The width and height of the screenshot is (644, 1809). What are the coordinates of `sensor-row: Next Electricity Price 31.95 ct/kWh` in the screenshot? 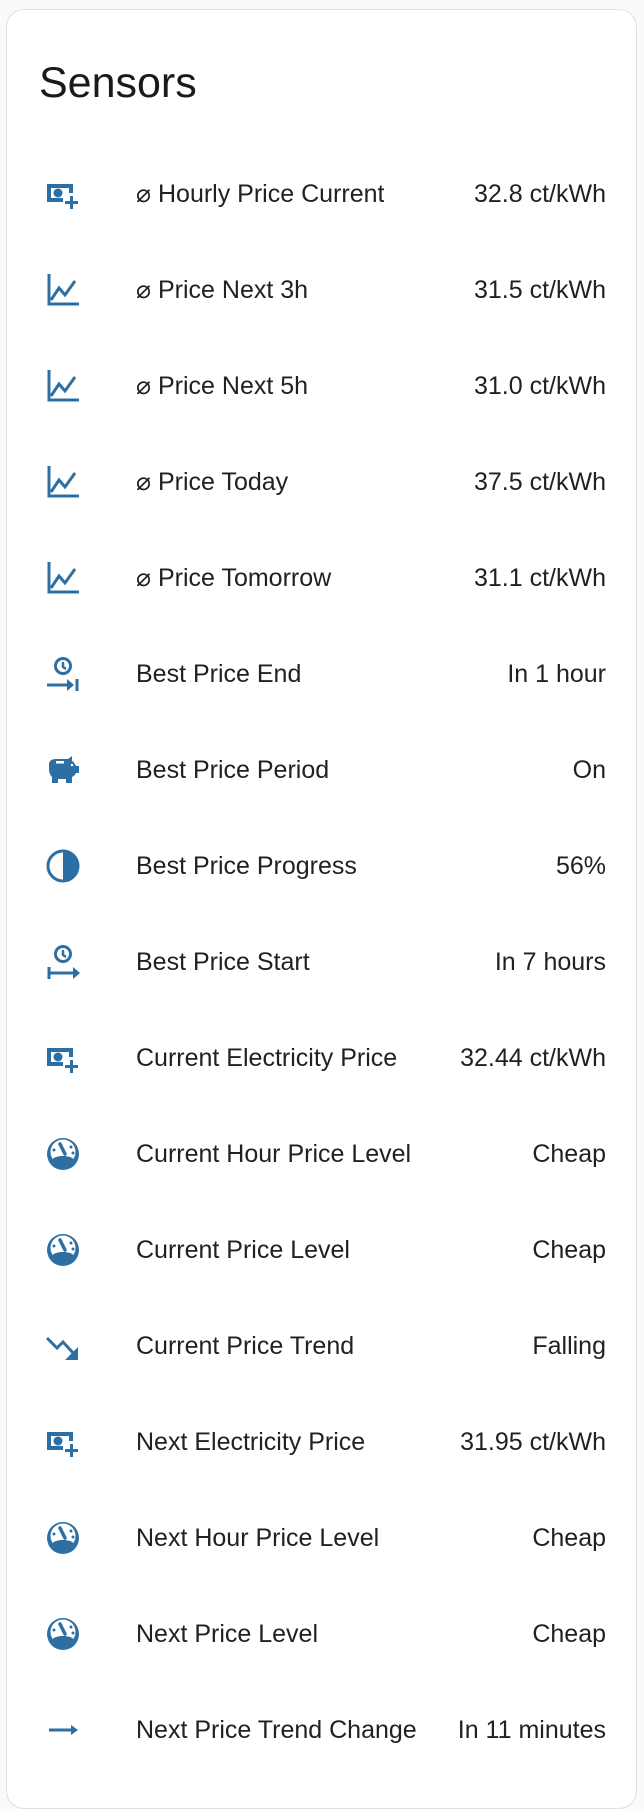 It's located at (322, 1442).